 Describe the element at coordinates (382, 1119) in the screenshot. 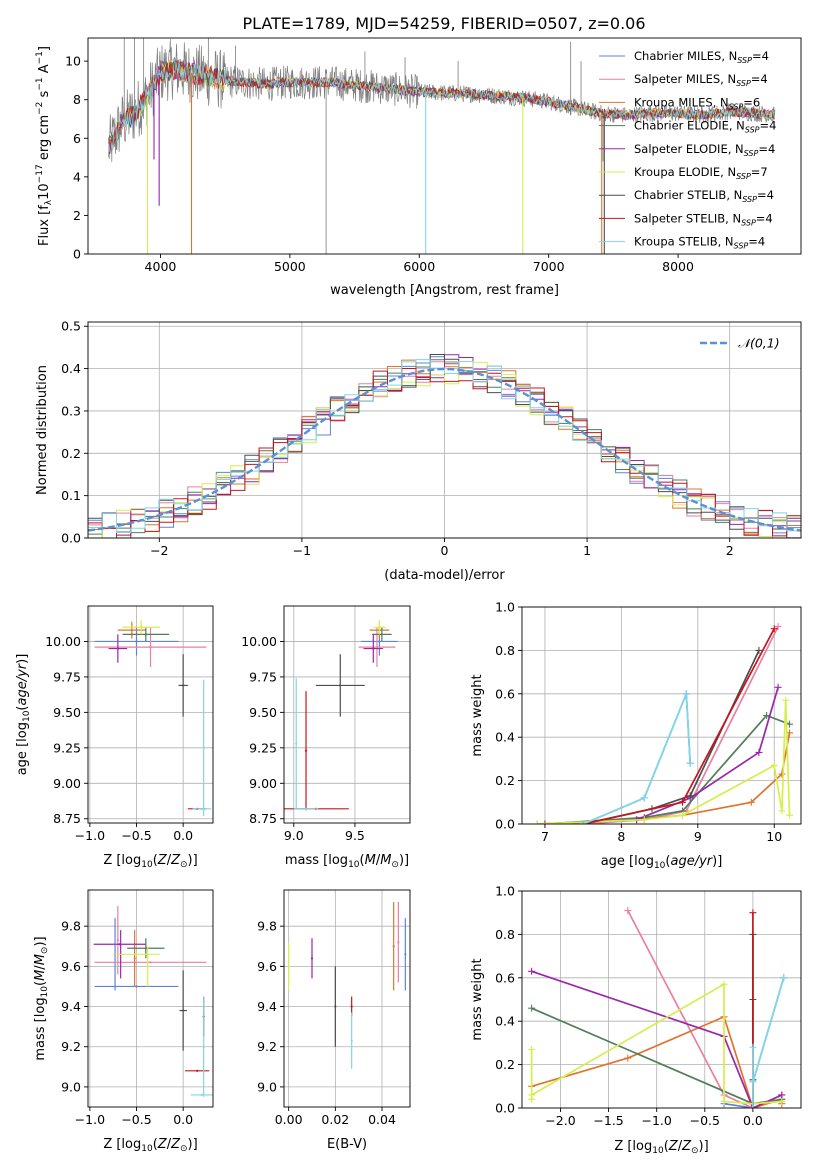

I see `x-tick-label: 0.04` at that location.